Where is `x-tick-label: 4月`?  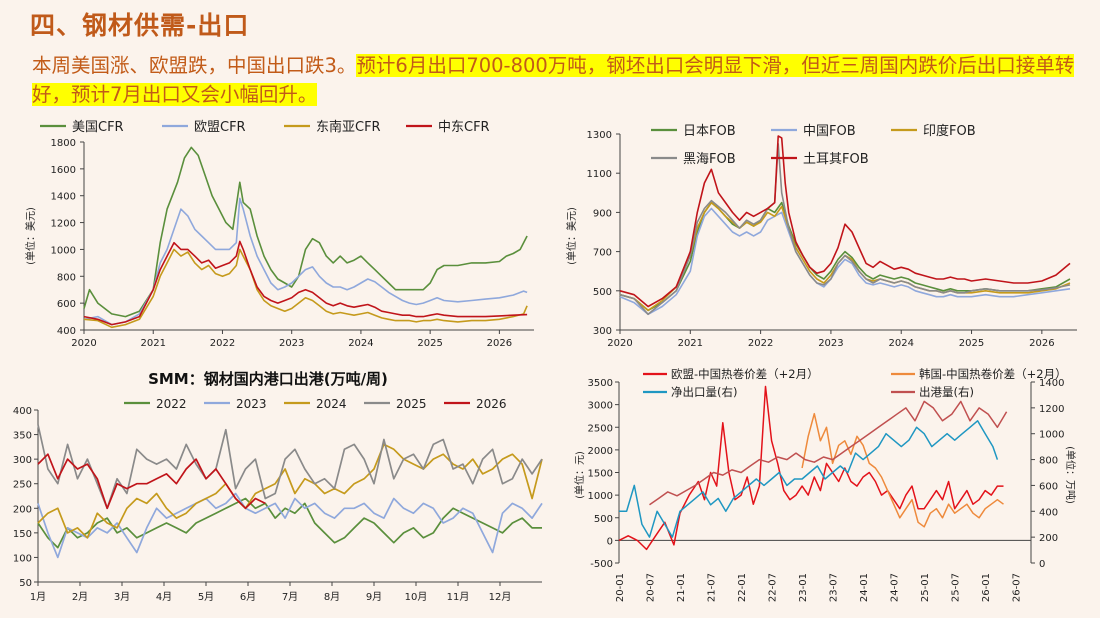 x-tick-label: 4月 is located at coordinates (164, 597).